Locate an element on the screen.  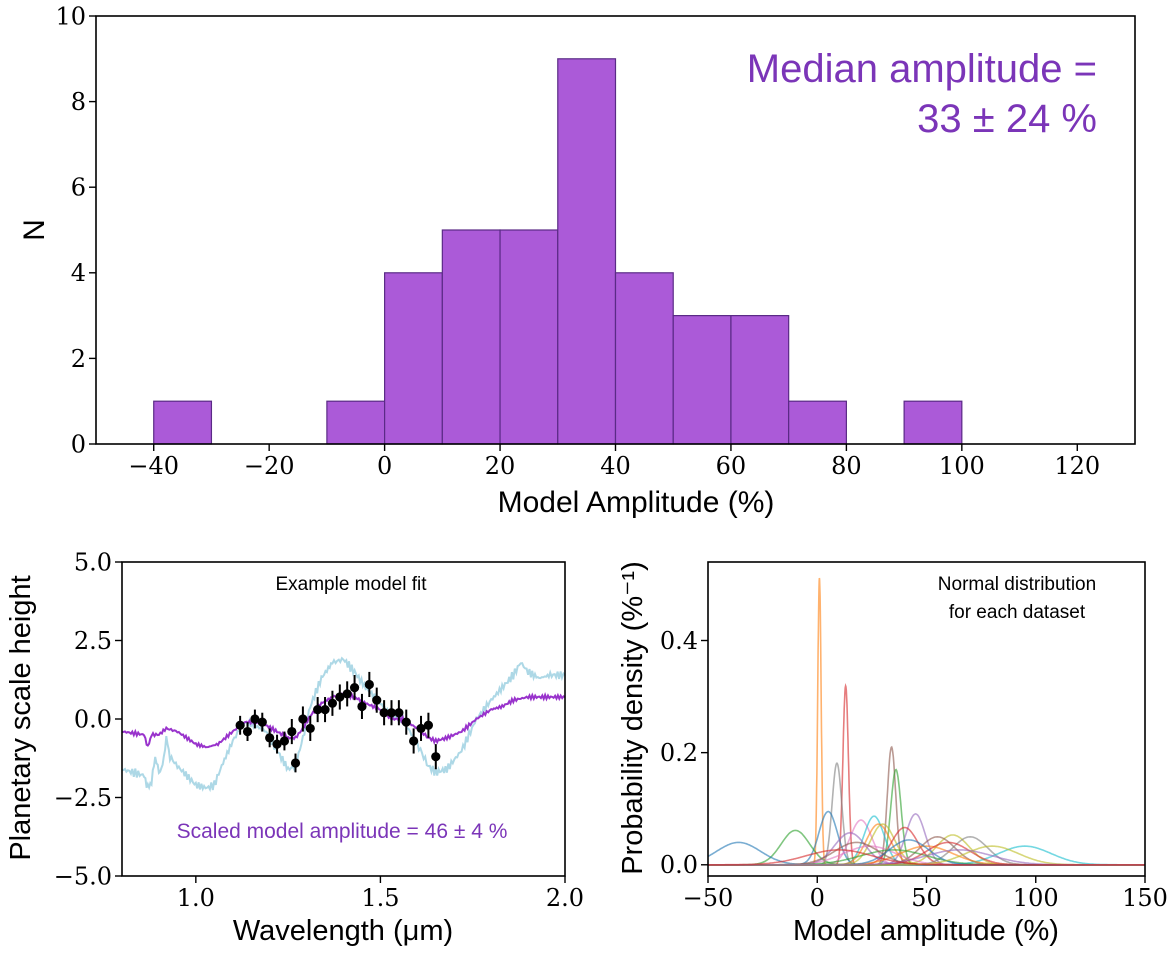
pdf-y-tick-label: 0.2 is located at coordinates (679, 753).